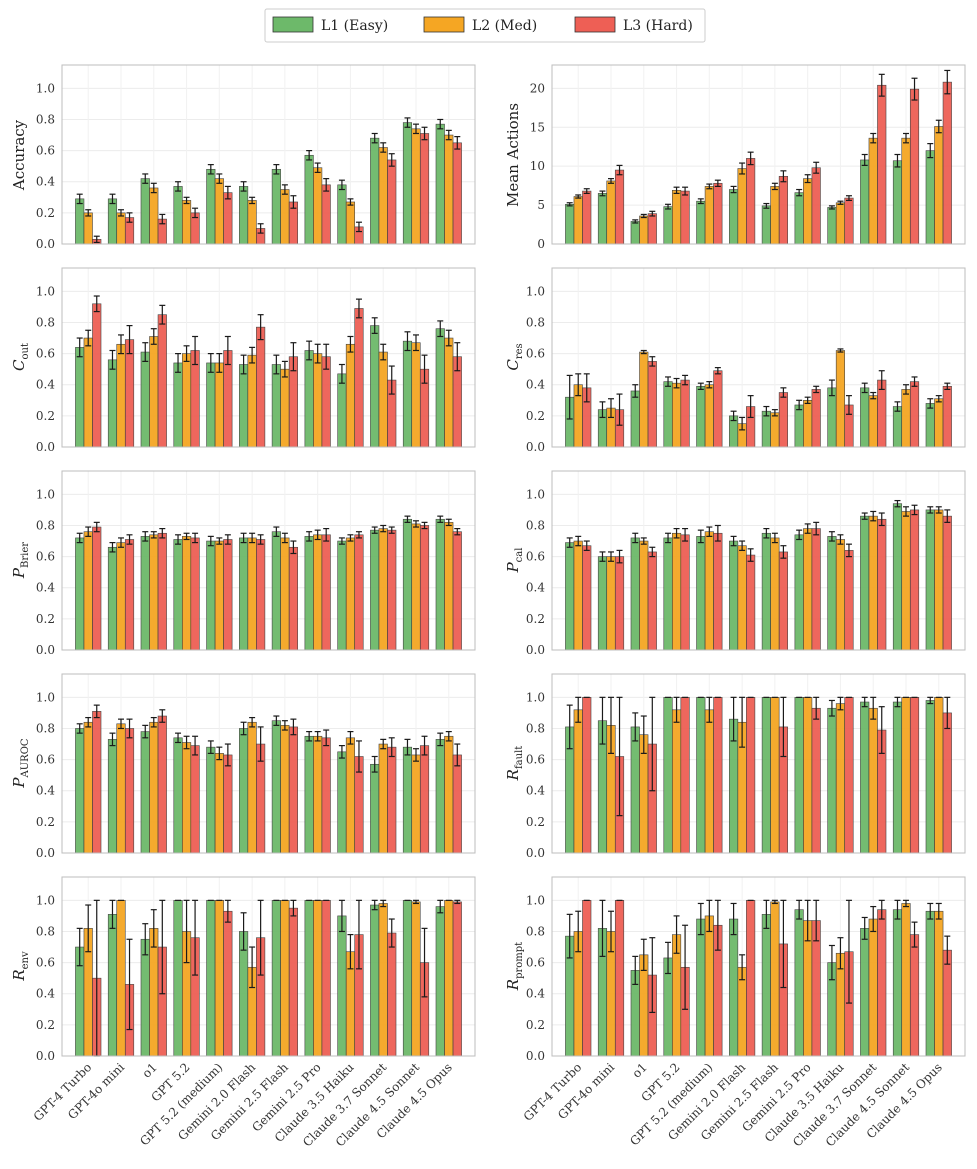  What do you see at coordinates (514, 356) in the screenshot?
I see `ylabel-c-res-base: Cres` at bounding box center [514, 356].